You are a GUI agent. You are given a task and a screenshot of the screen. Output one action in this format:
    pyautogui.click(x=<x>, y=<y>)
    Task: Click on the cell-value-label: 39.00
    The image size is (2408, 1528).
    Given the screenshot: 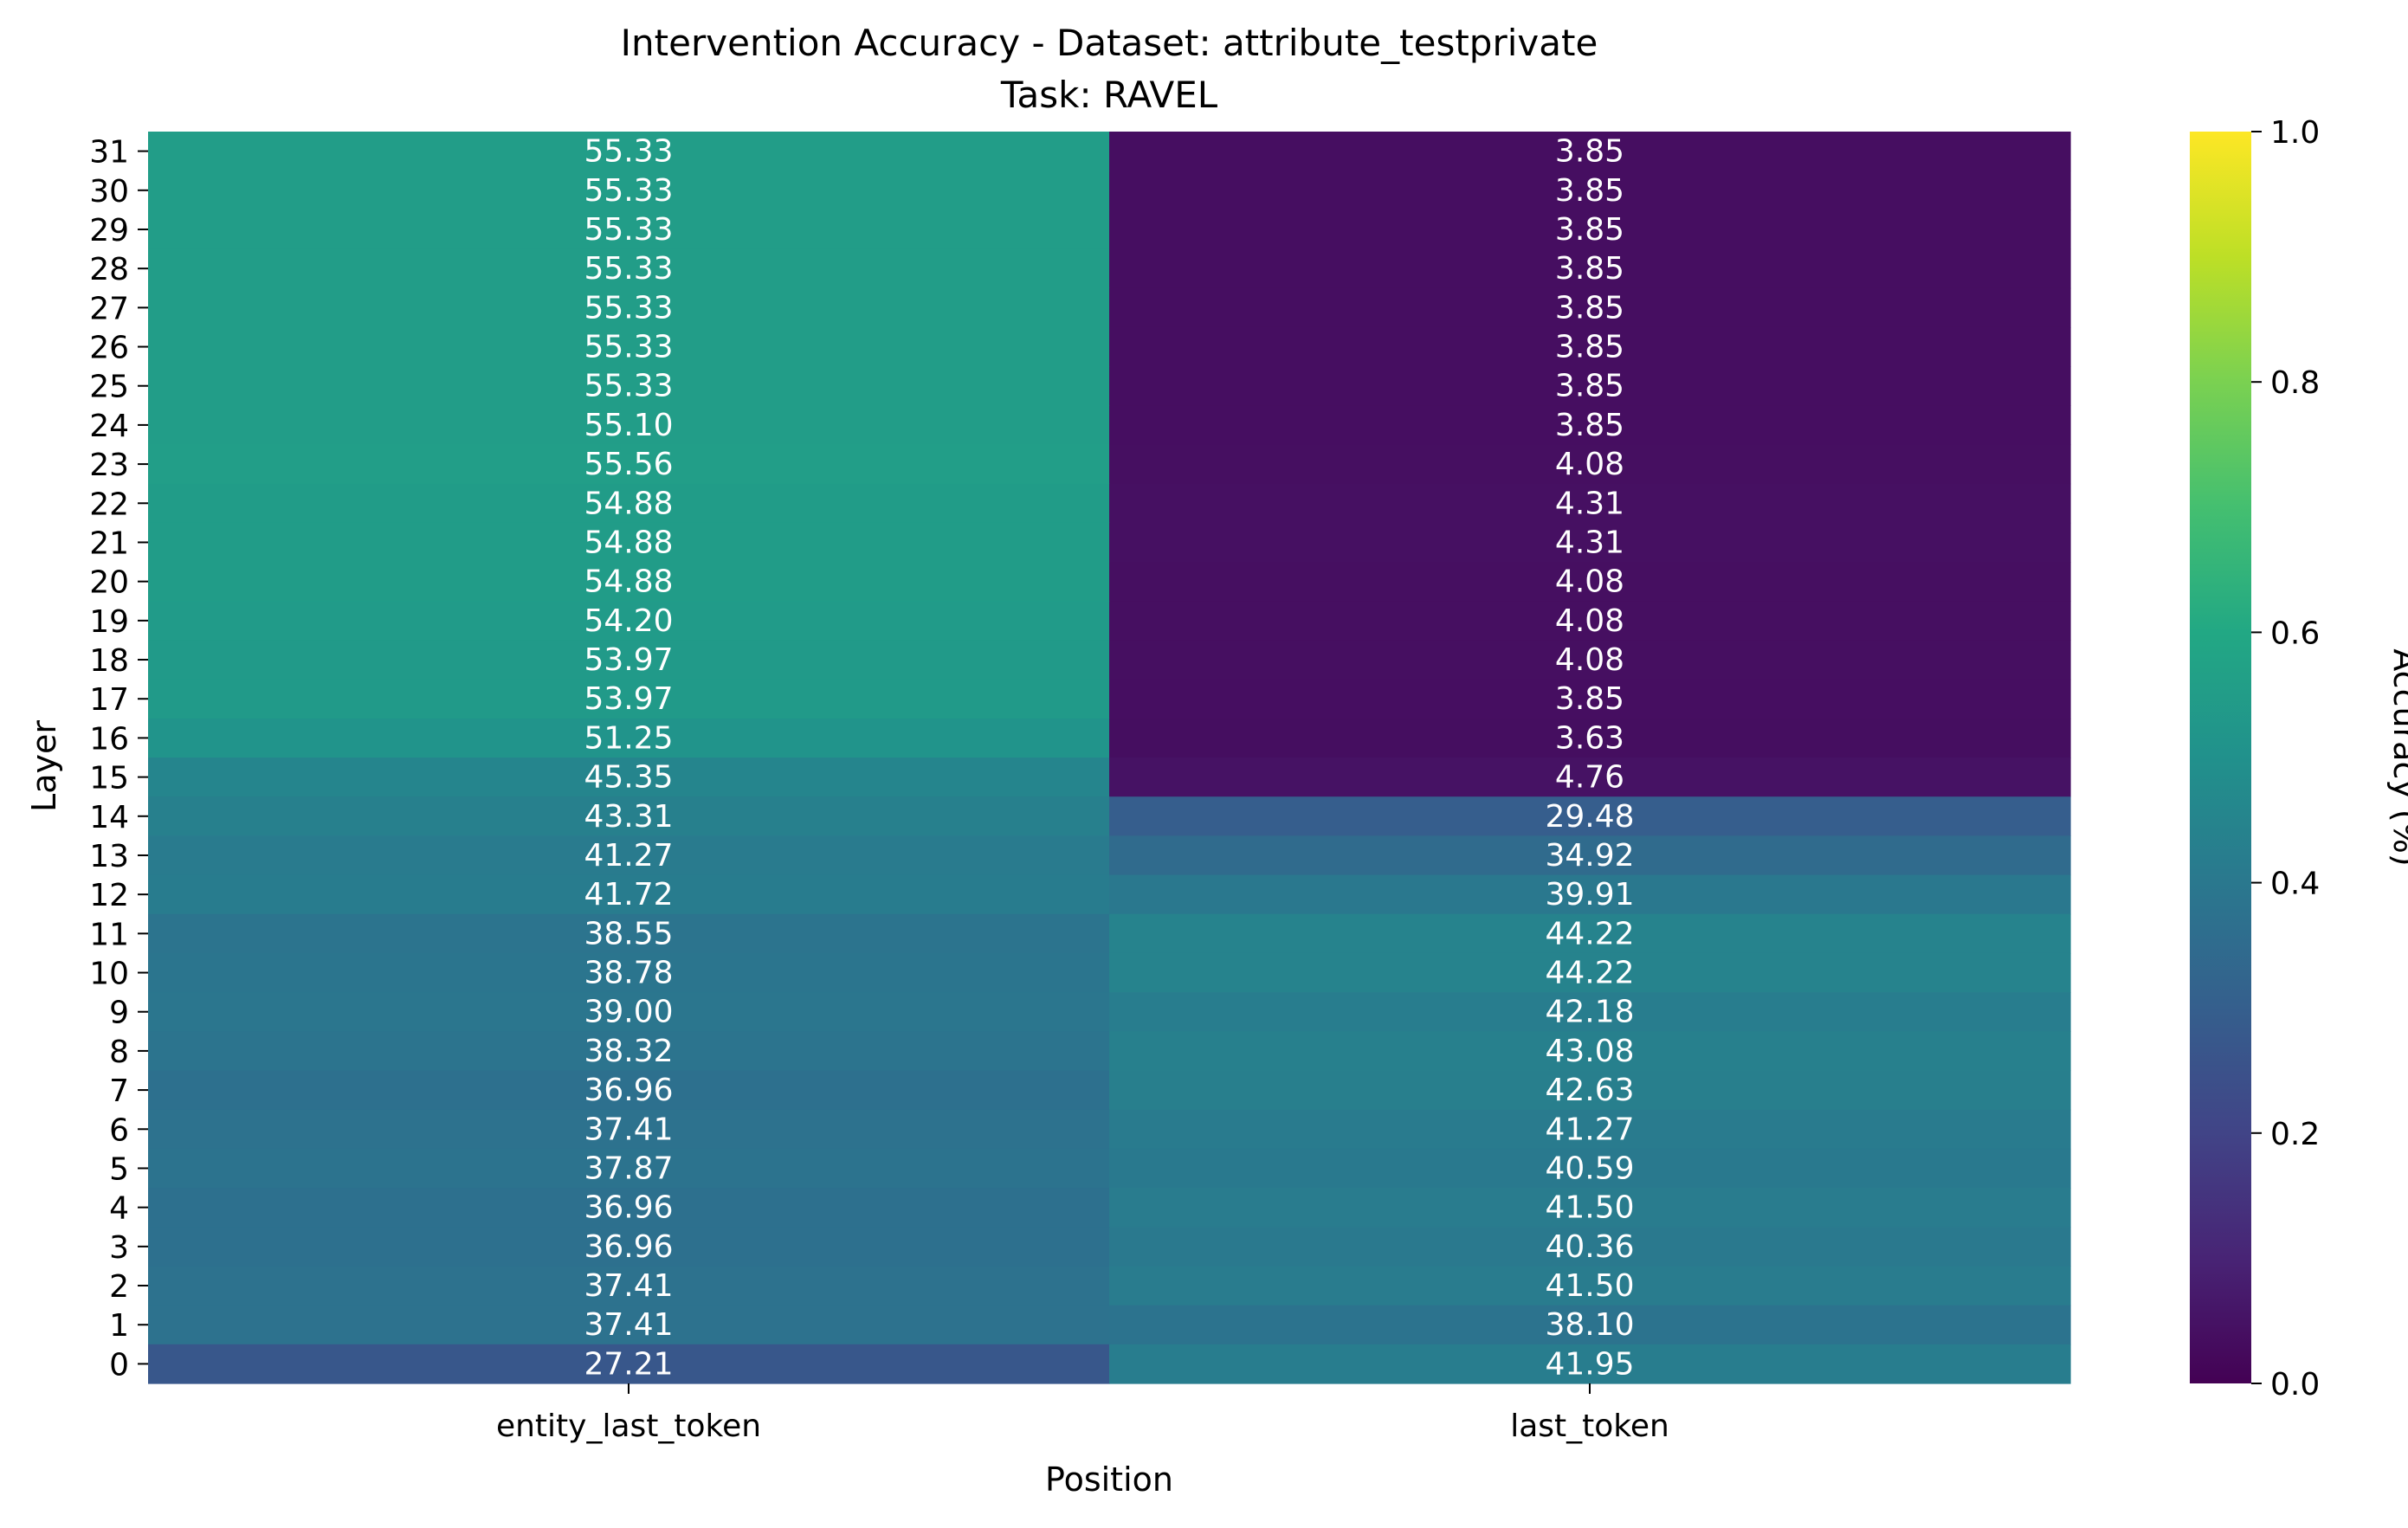 What is the action you would take?
    pyautogui.click(x=628, y=1013)
    